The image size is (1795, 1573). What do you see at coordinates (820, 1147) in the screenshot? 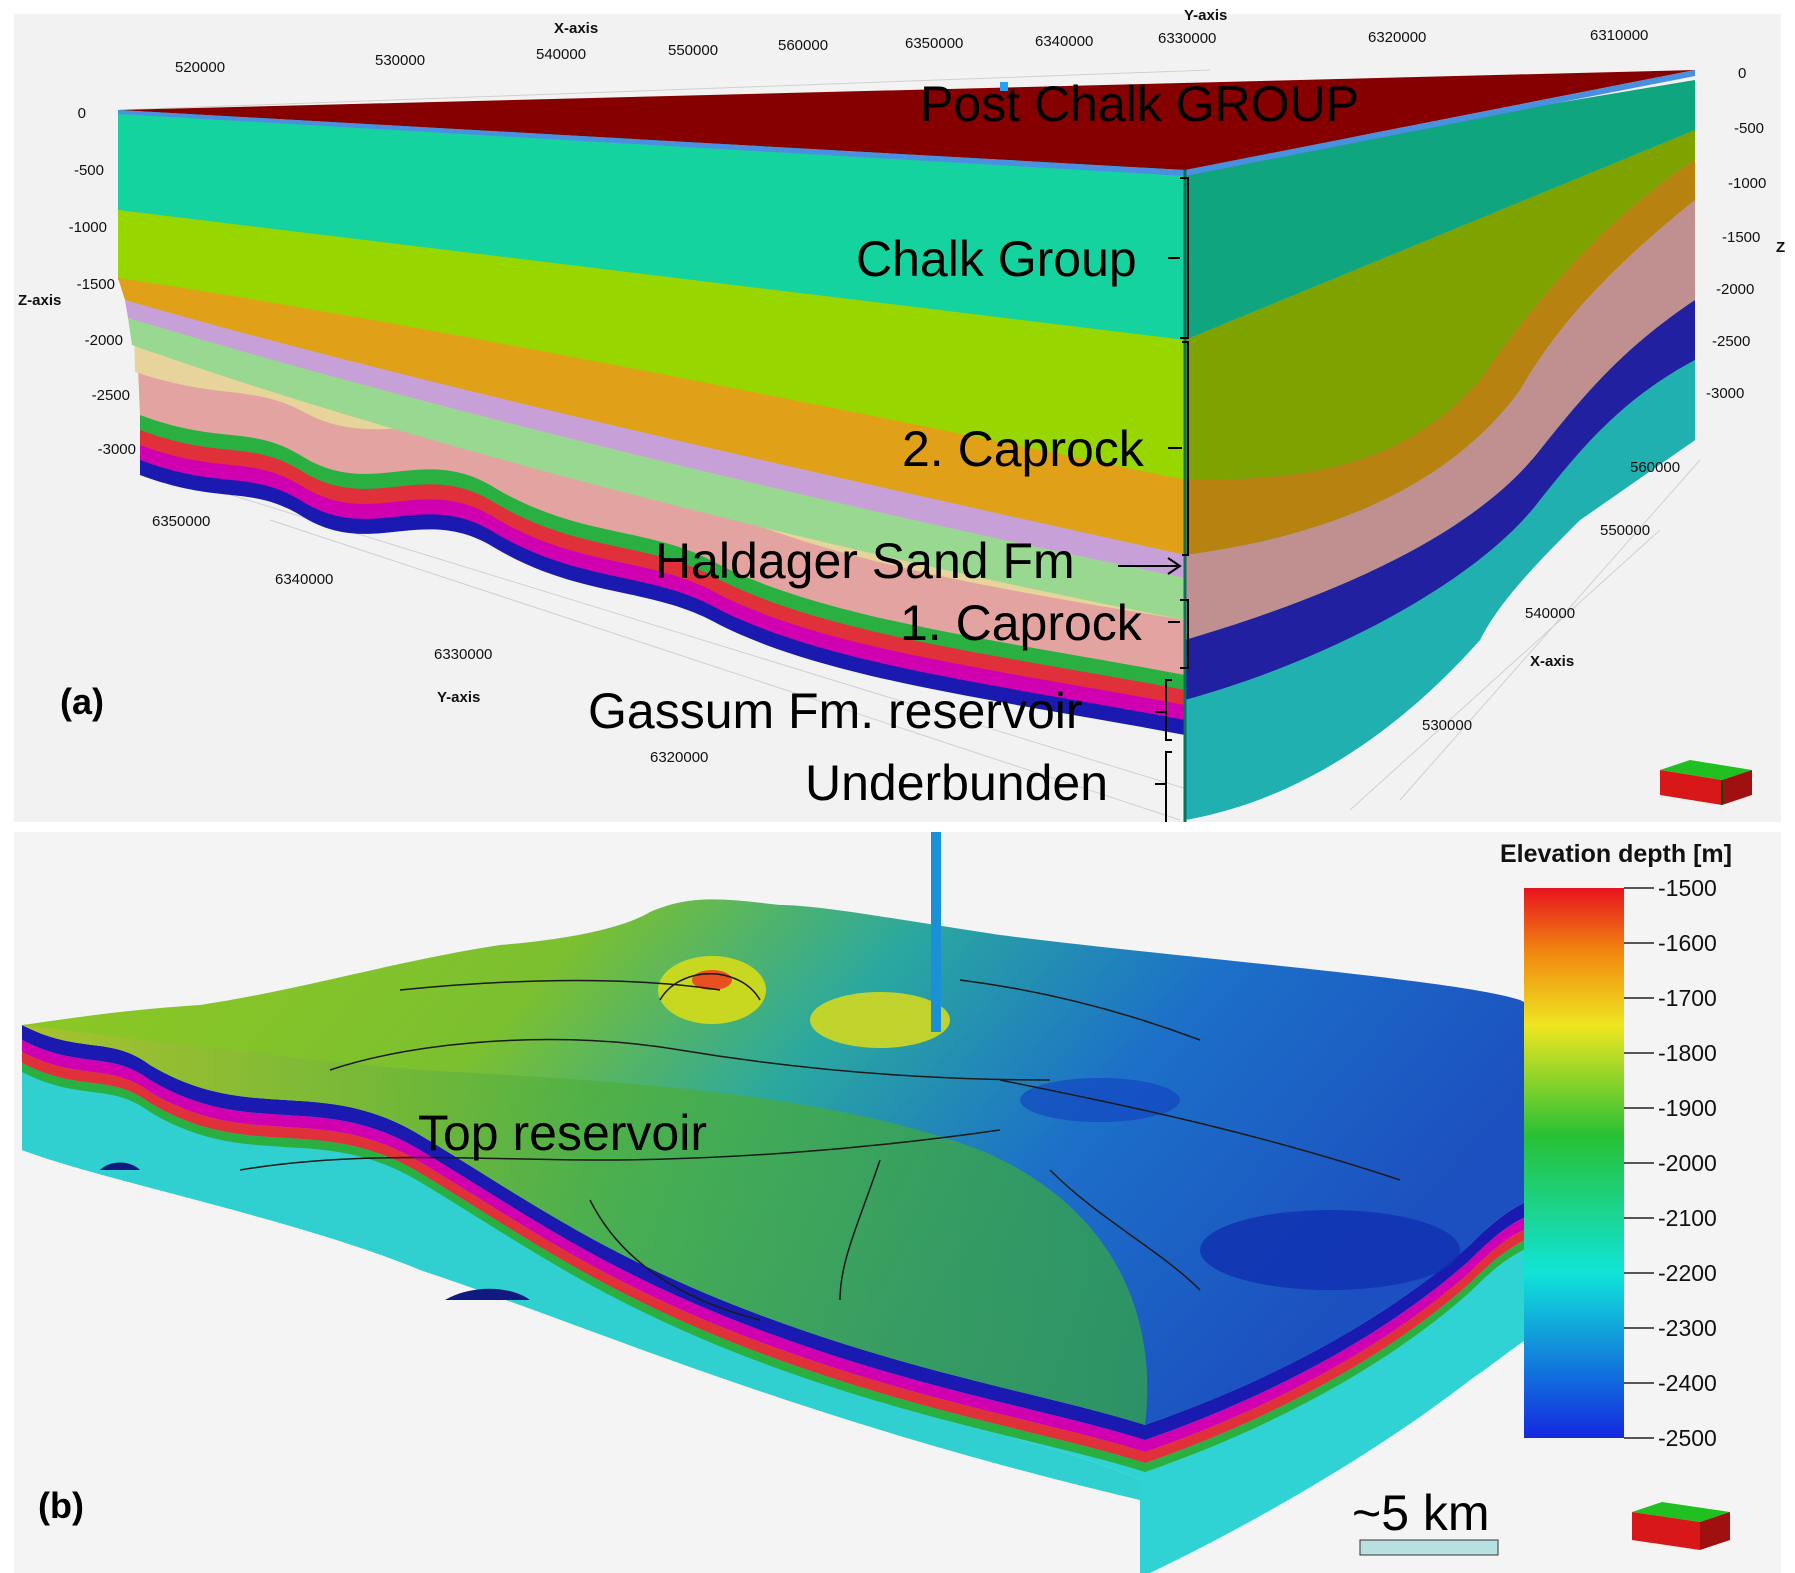
I see `contour-lines` at bounding box center [820, 1147].